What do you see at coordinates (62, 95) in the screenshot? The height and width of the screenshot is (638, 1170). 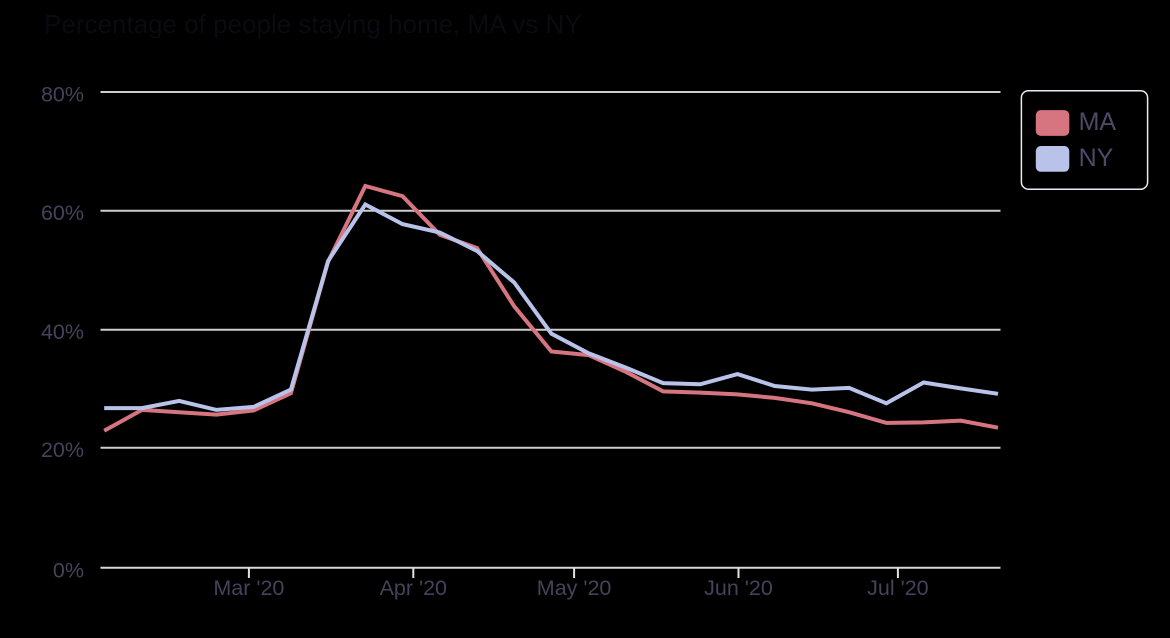 I see `svg-text: 80%` at bounding box center [62, 95].